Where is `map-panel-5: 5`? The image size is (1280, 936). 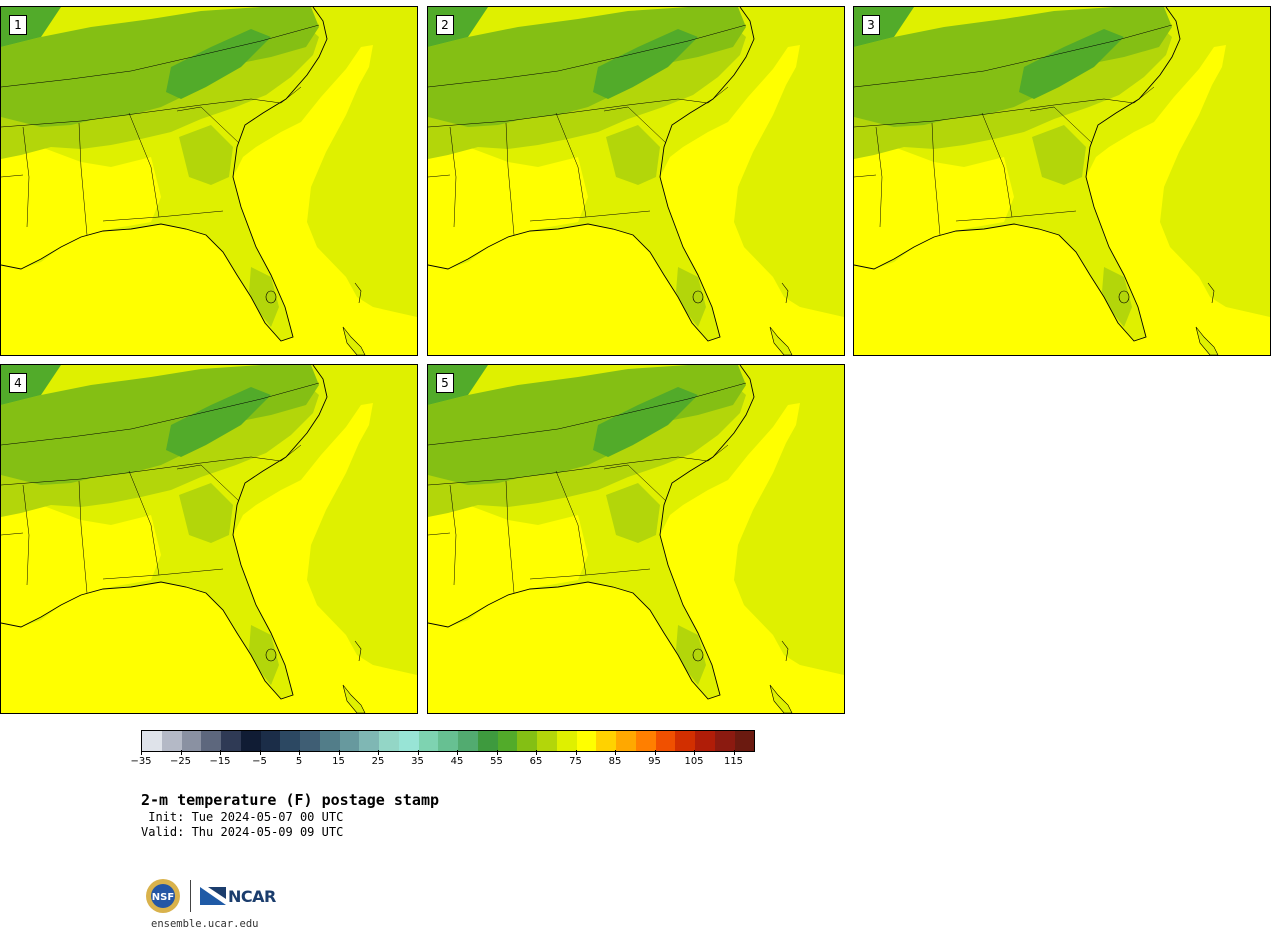 map-panel-5: 5 is located at coordinates (636, 539).